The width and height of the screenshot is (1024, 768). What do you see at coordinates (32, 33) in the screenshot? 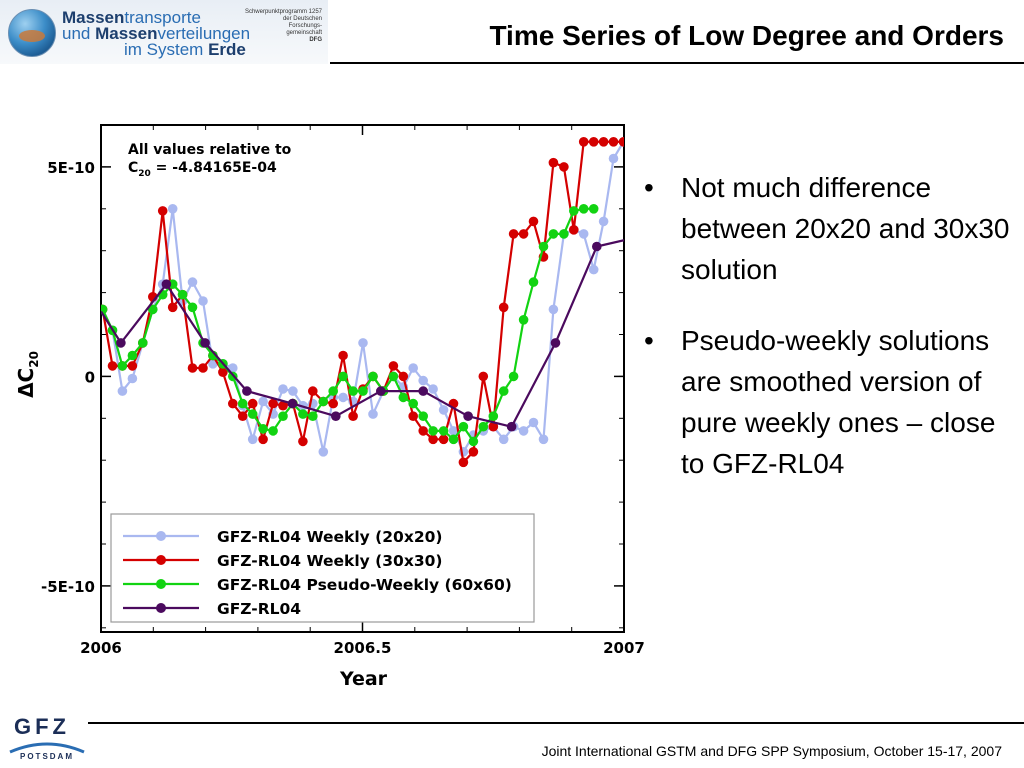
I see `earth-globe-icon` at bounding box center [32, 33].